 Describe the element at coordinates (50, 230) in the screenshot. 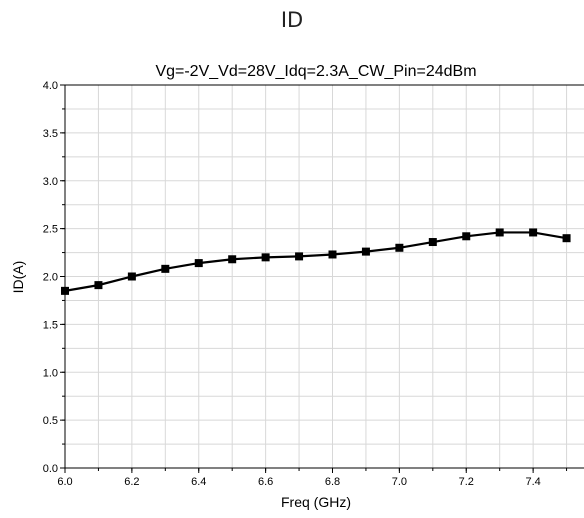

I see `y-tick-label: 2.5` at that location.